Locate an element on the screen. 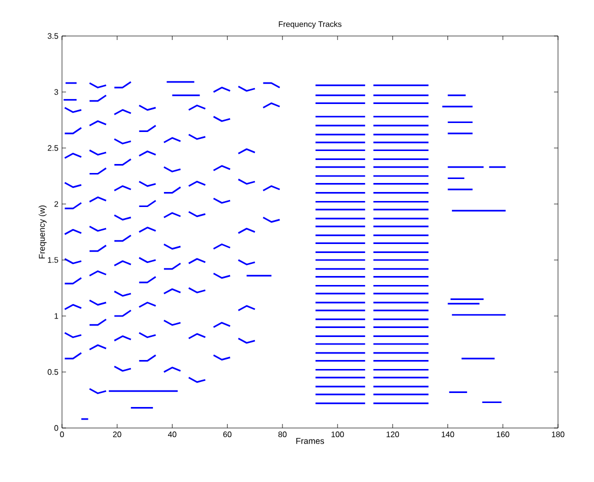  x-axis-title: Frames is located at coordinates (310, 441).